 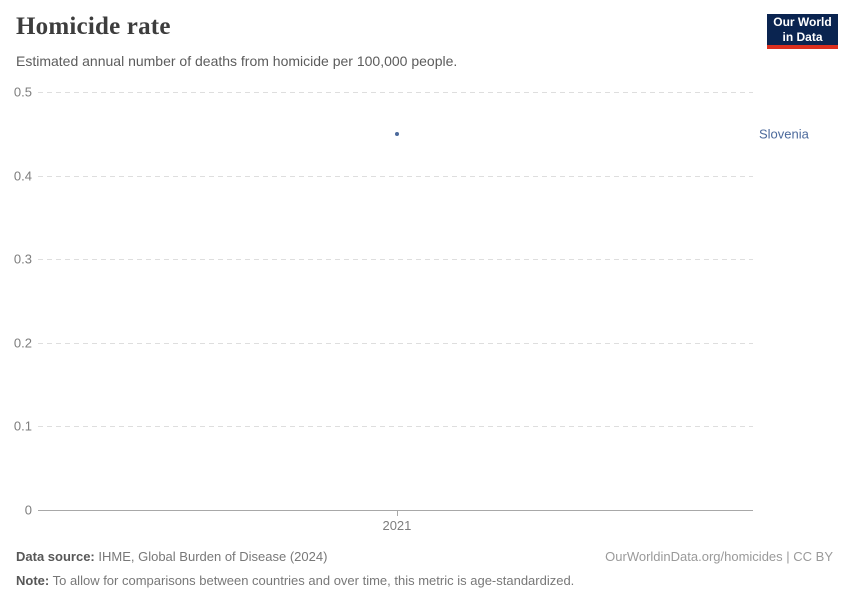 I want to click on owid-logo: Our World in Data, so click(x=802, y=31).